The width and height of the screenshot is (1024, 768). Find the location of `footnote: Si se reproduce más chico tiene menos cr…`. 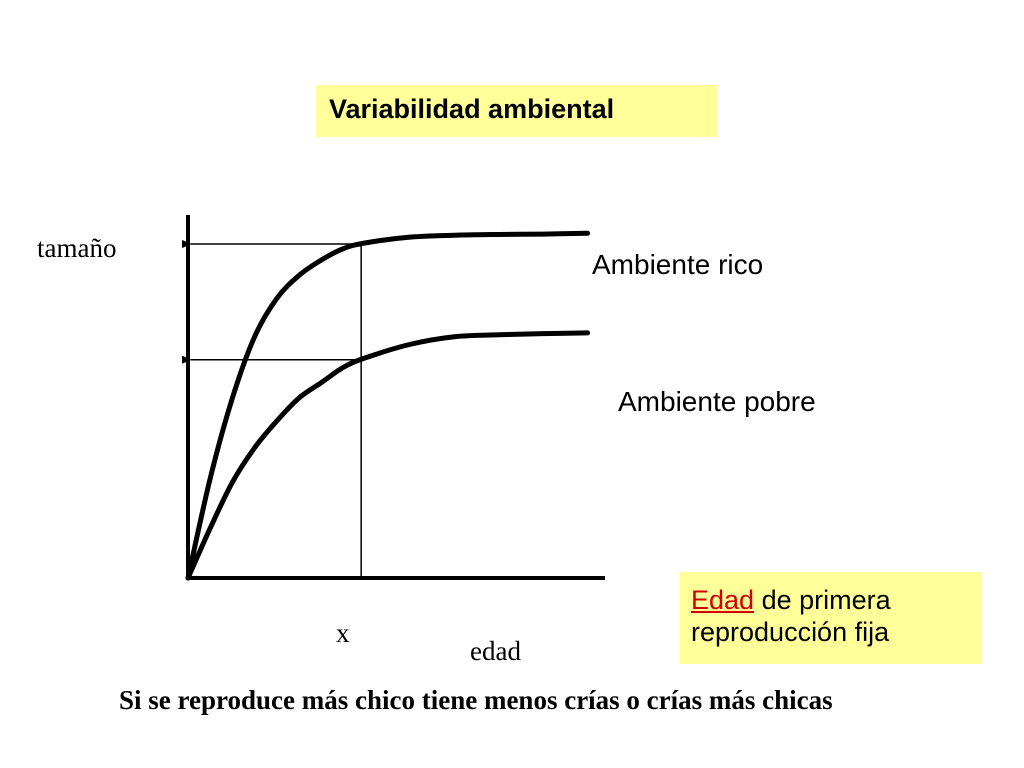

footnote: Si se reproduce más chico tiene menos cr… is located at coordinates (476, 700).